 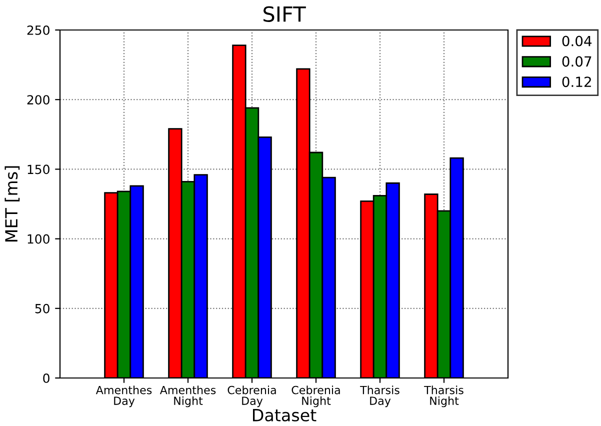 What do you see at coordinates (39, 239) in the screenshot?
I see `y-tick-label: 100` at bounding box center [39, 239].